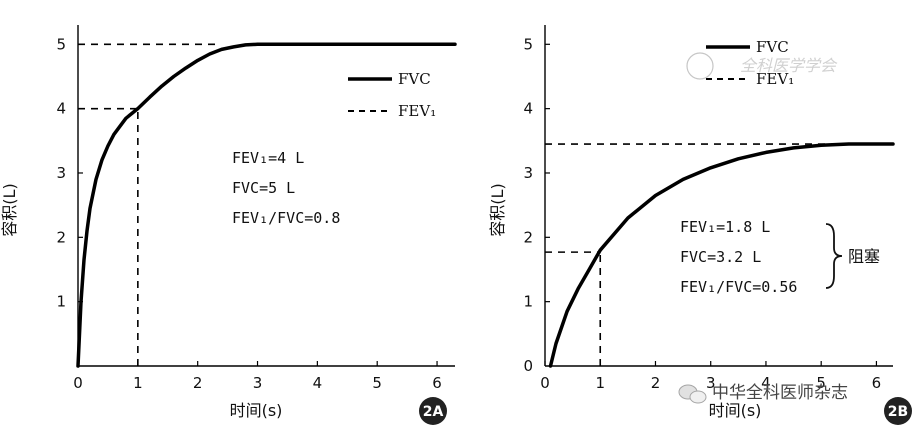 The image size is (924, 436). I want to click on annotation-ratio: FEV₁/FVC=0.8, so click(286, 218).